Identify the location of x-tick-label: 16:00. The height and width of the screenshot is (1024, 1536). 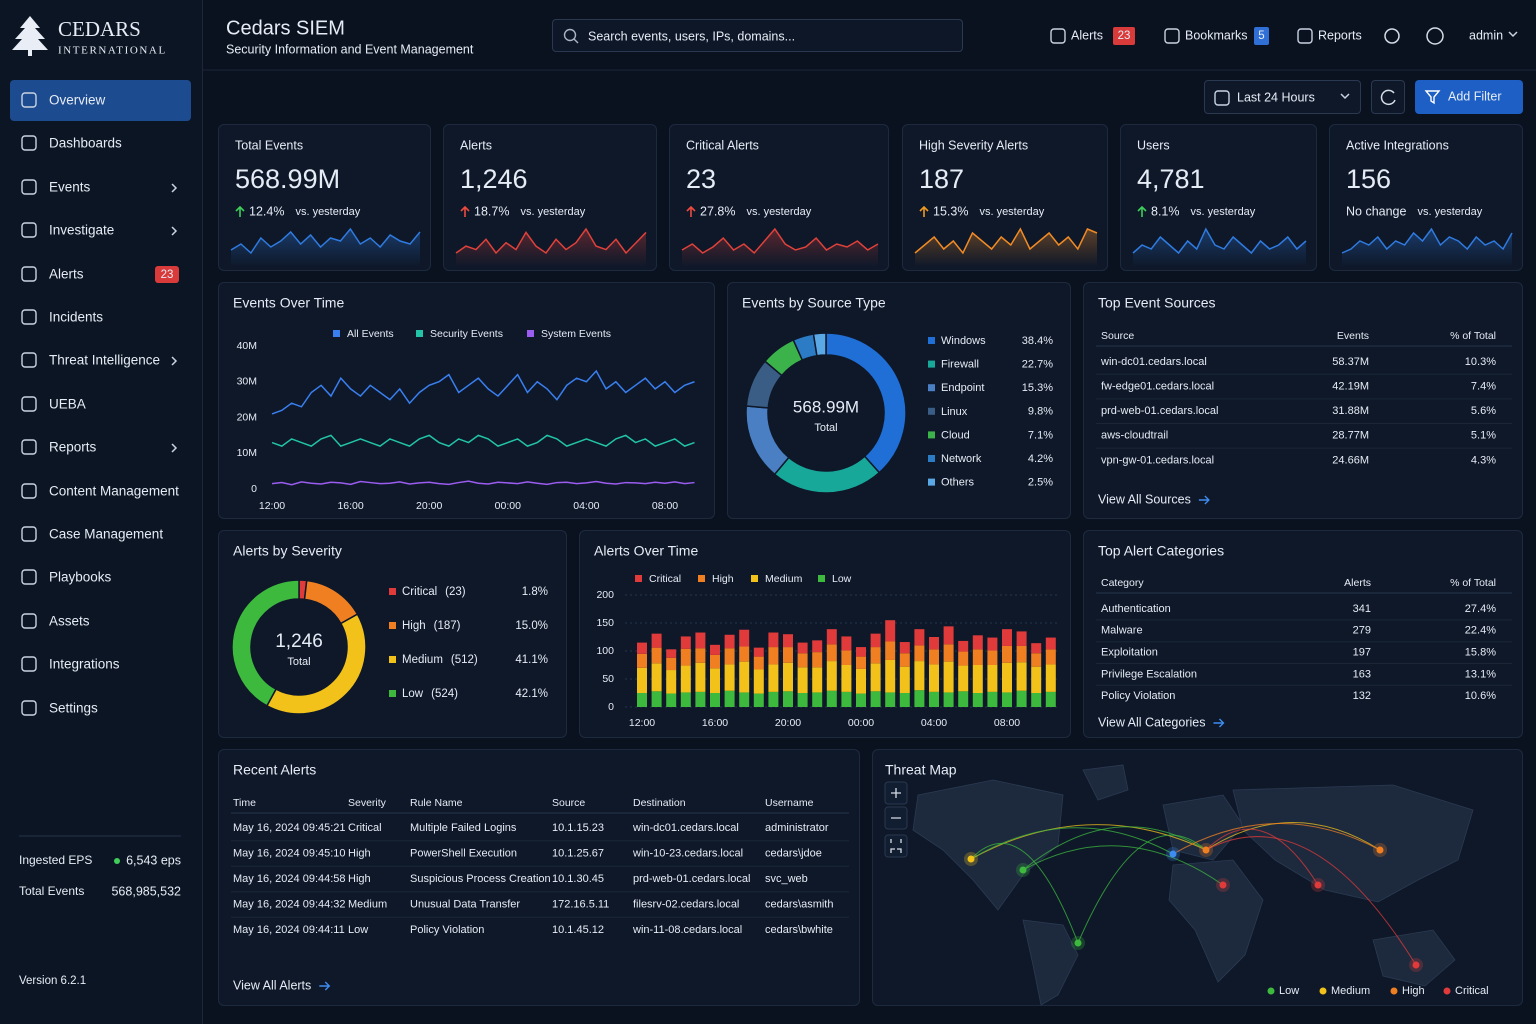
(715, 723).